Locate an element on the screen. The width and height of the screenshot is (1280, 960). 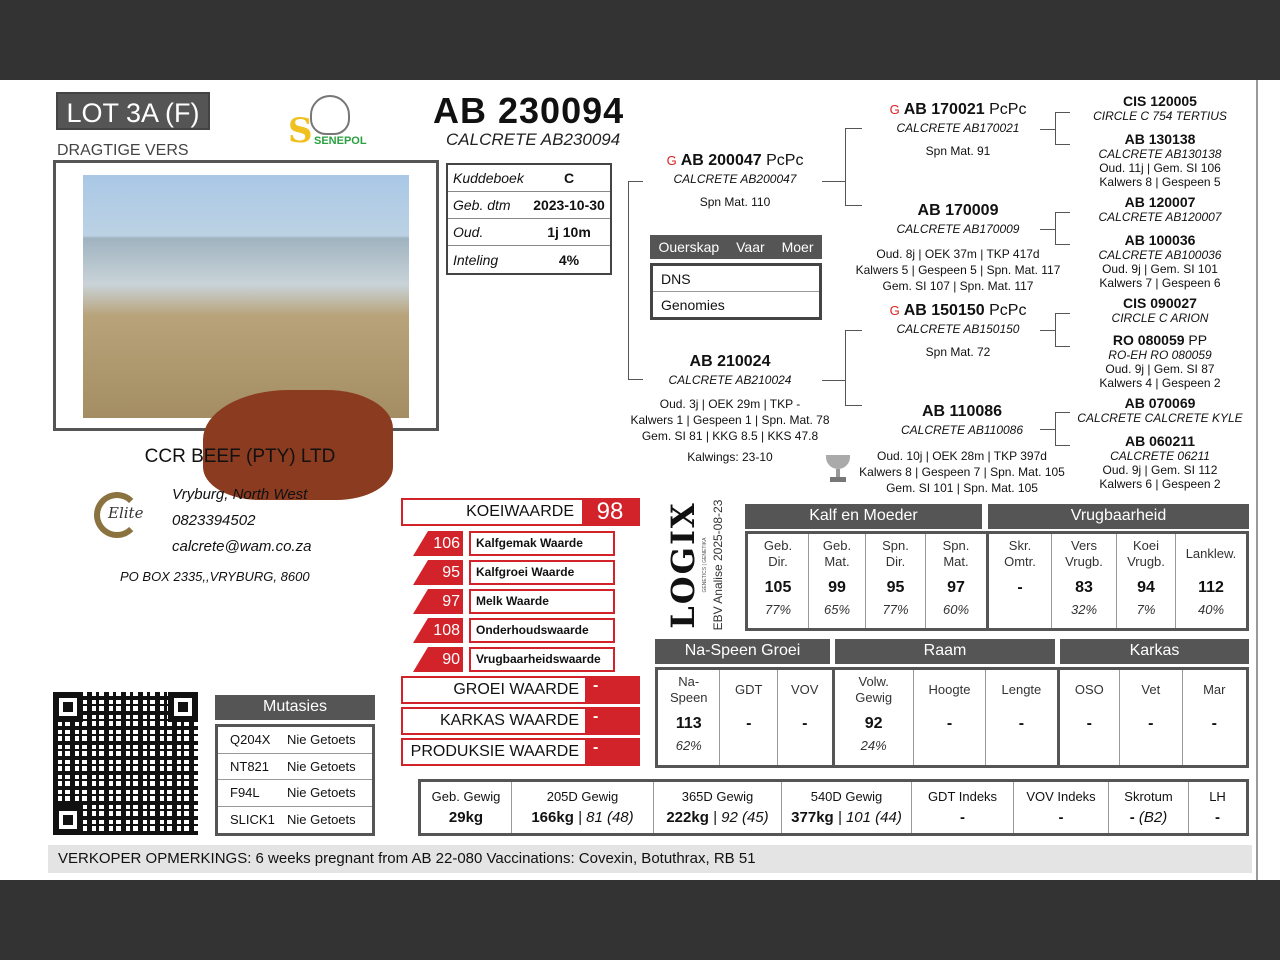
pedigree-stat: Oud. 11j | Gem. SI 106 is located at coordinates (1160, 168).